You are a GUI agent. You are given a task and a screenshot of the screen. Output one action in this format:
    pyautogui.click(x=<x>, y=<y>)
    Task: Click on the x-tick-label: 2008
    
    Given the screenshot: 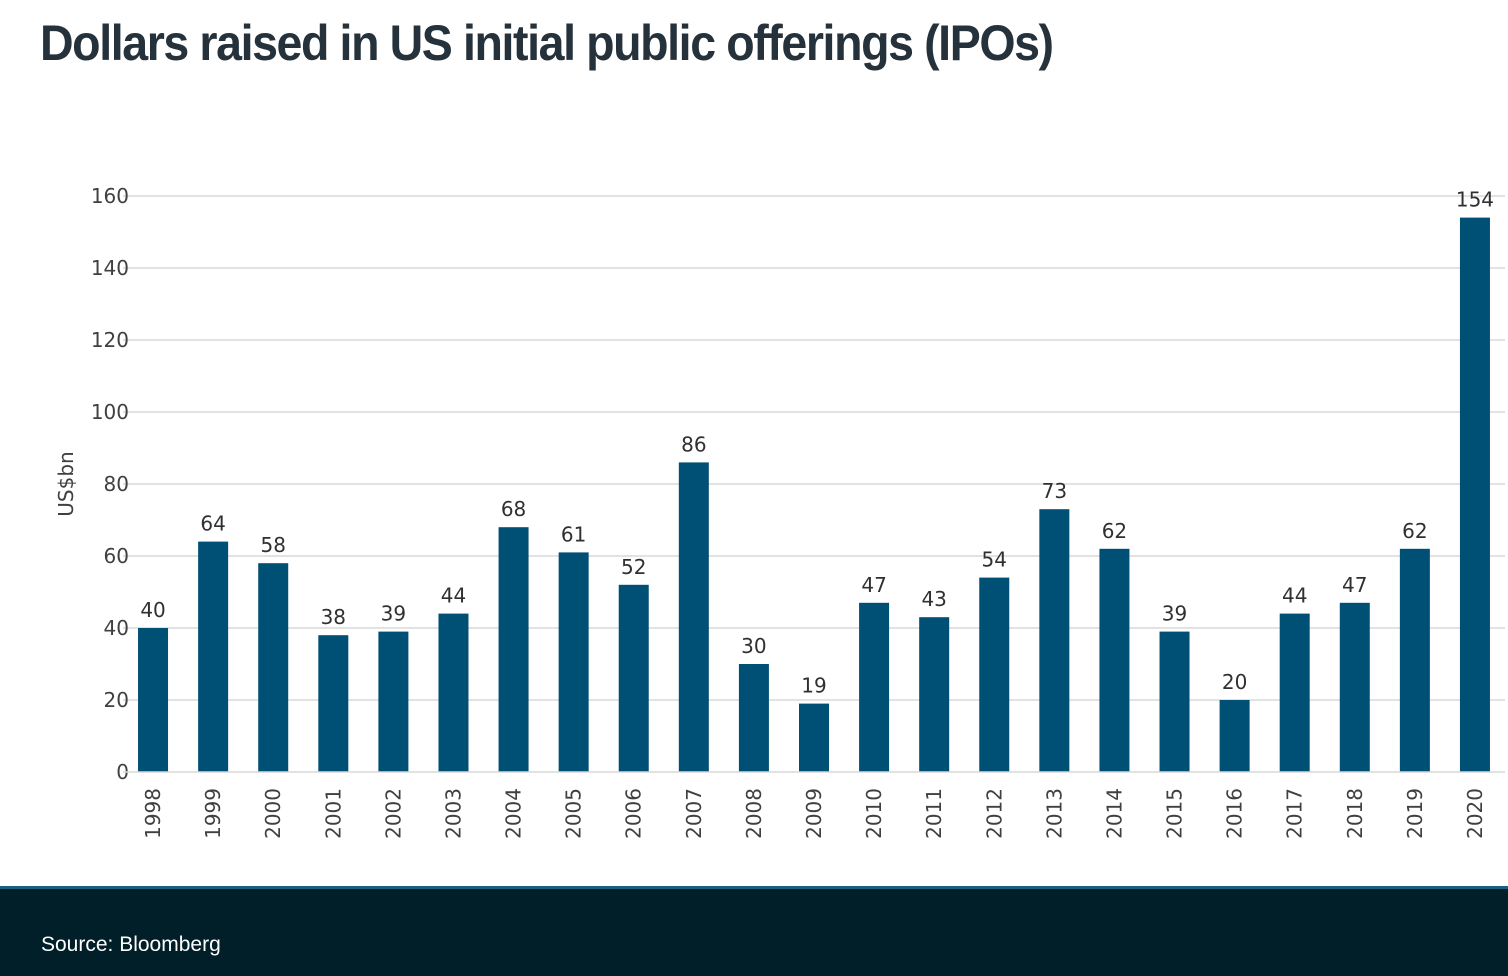 What is the action you would take?
    pyautogui.click(x=754, y=813)
    